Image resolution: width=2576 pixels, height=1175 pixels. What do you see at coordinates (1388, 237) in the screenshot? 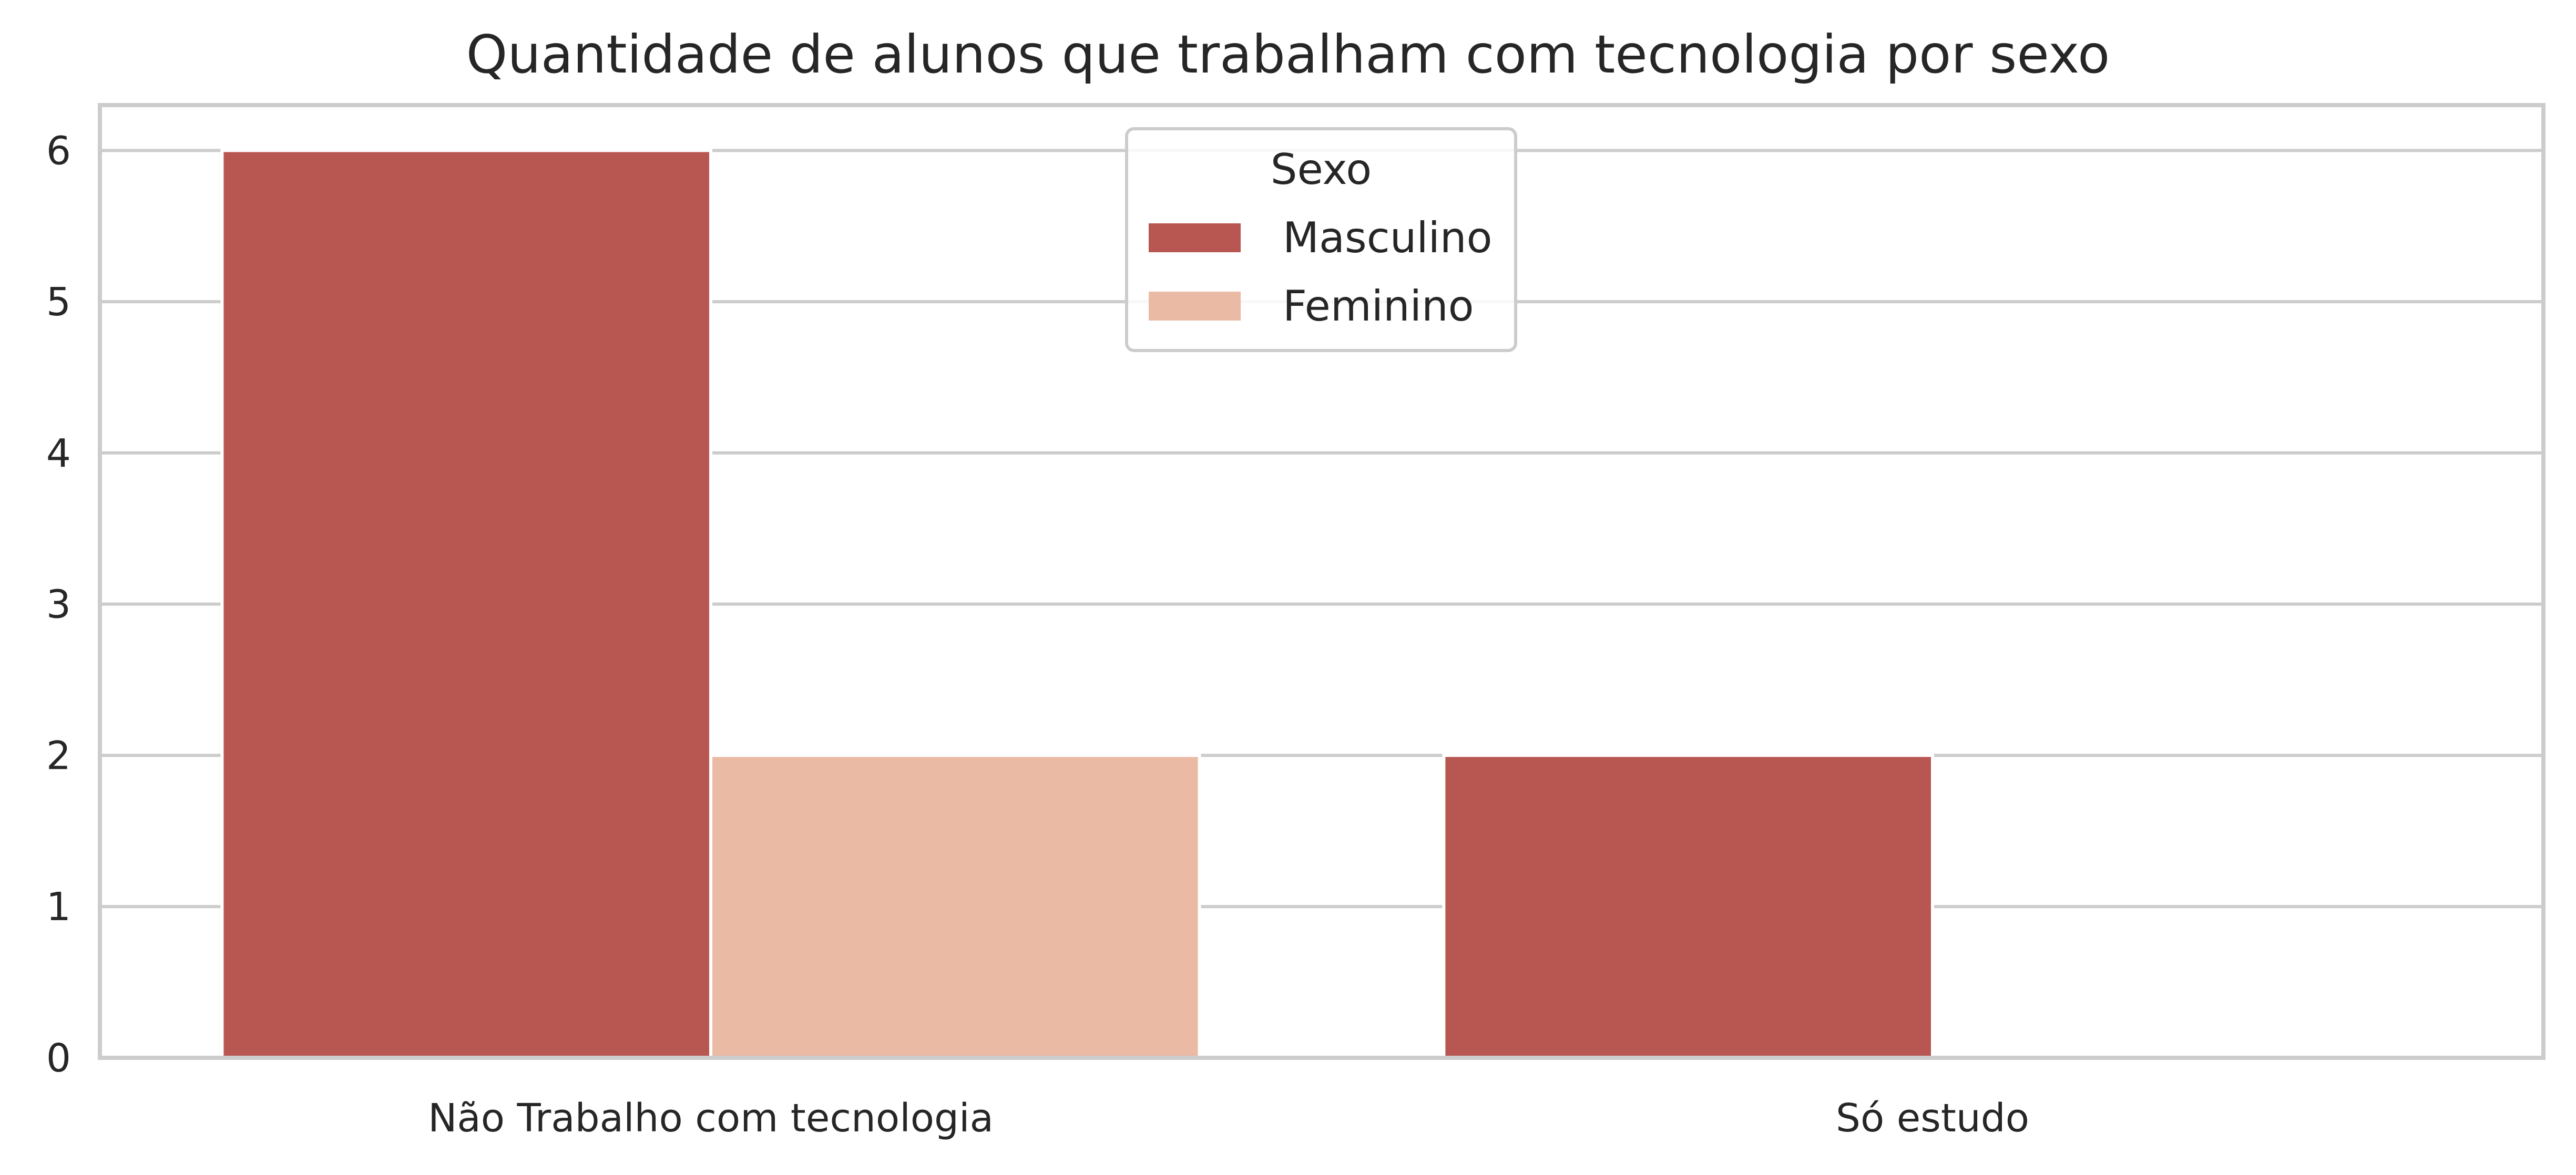
I see `legend-label: Masculino` at bounding box center [1388, 237].